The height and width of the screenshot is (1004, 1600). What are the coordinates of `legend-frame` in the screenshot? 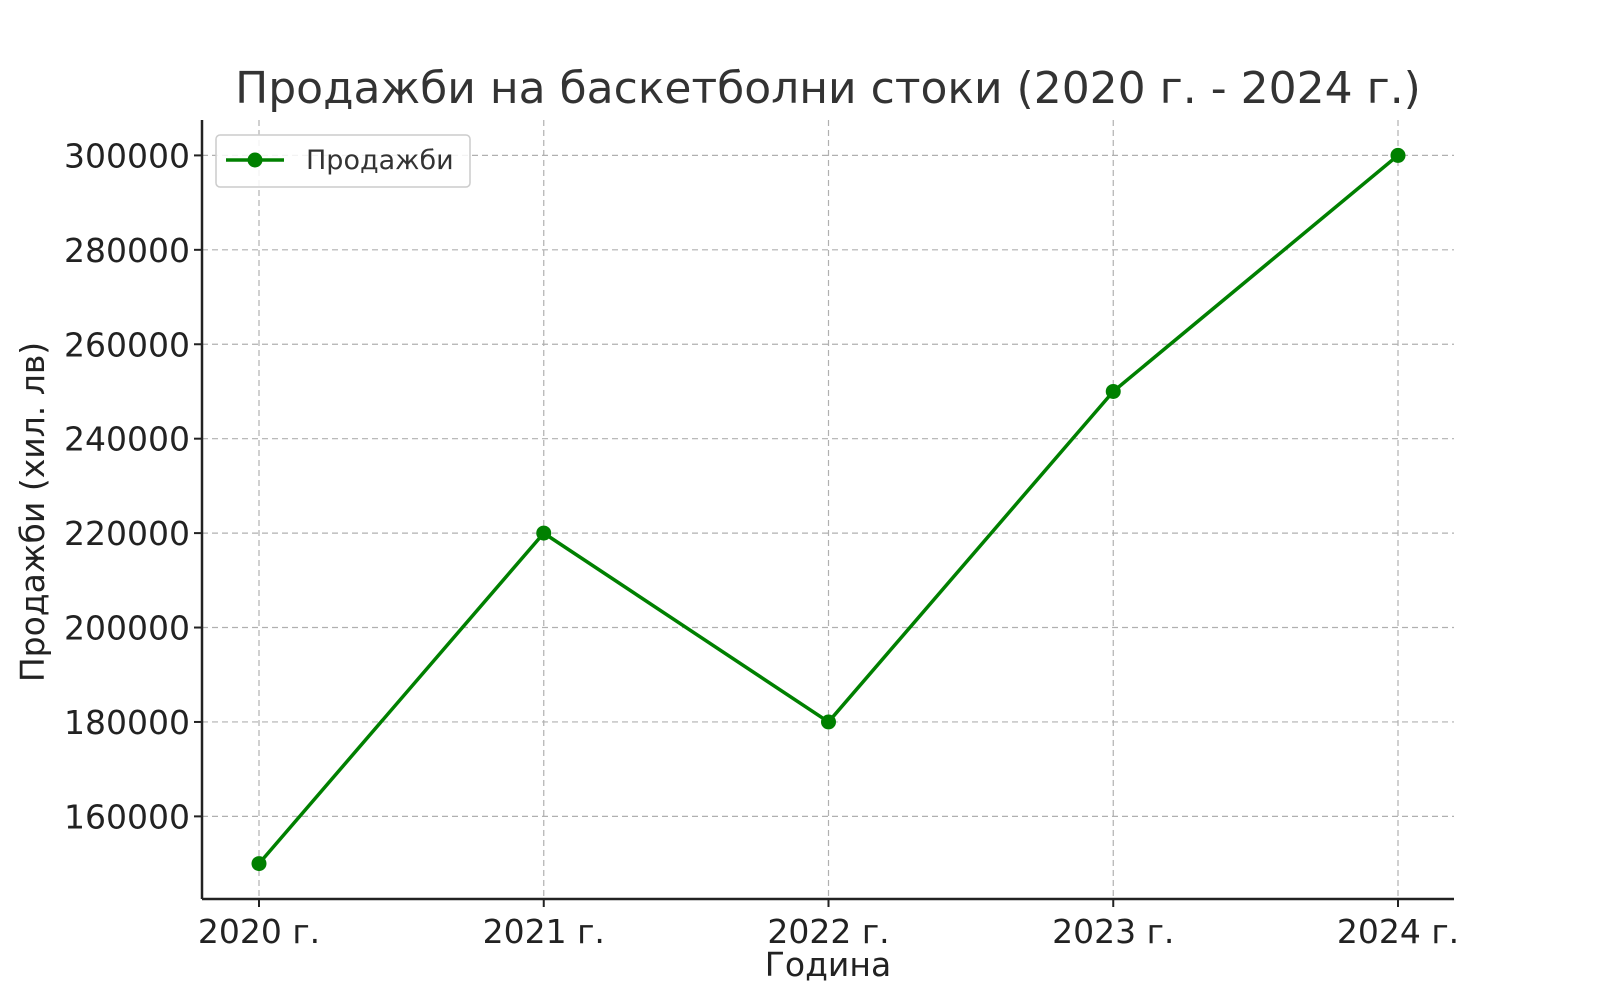 It's located at (343, 161).